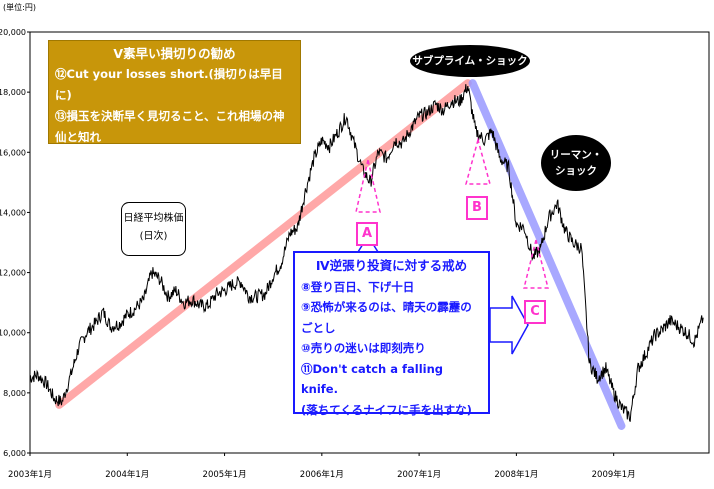 This screenshot has height=489, width=714. Describe the element at coordinates (419, 474) in the screenshot. I see `x-tick-label: 2007年1月` at that location.